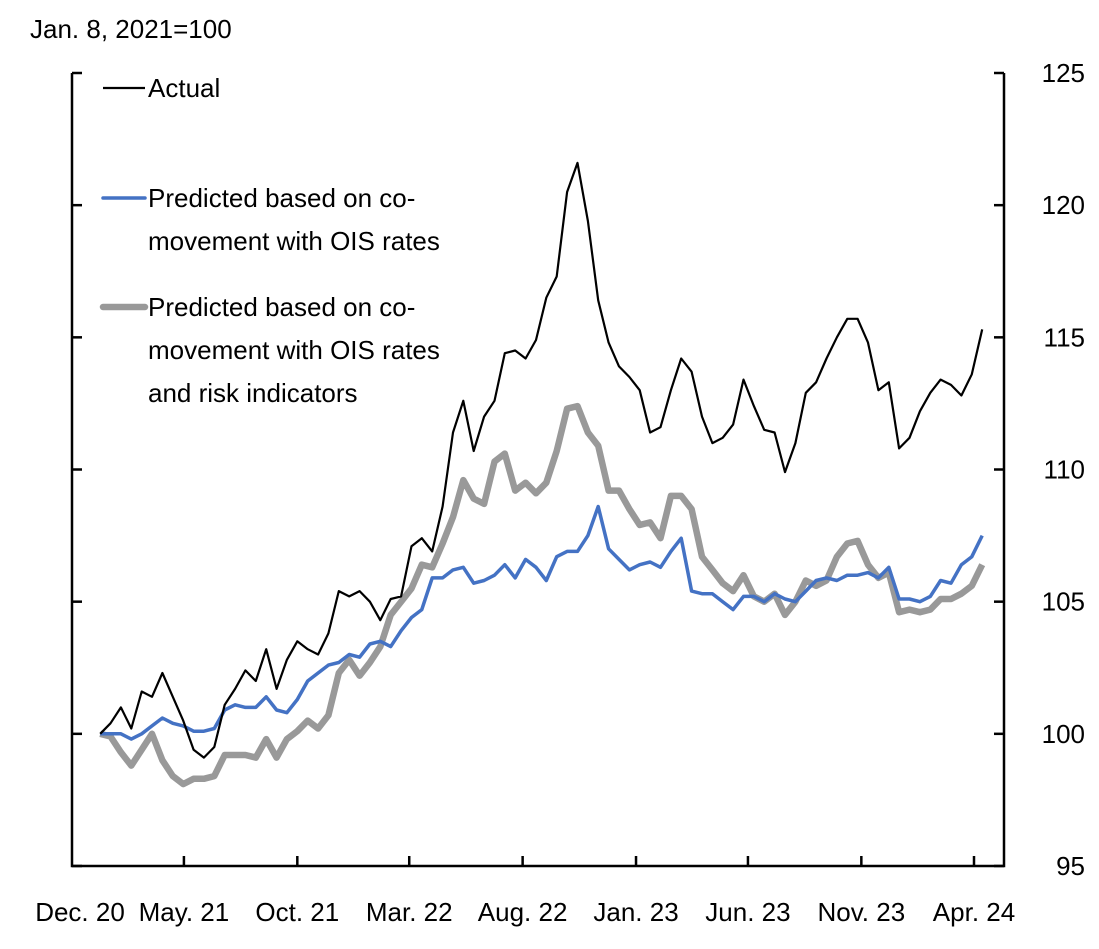  What do you see at coordinates (297, 912) in the screenshot?
I see `x-tick-label: Oct. 21` at bounding box center [297, 912].